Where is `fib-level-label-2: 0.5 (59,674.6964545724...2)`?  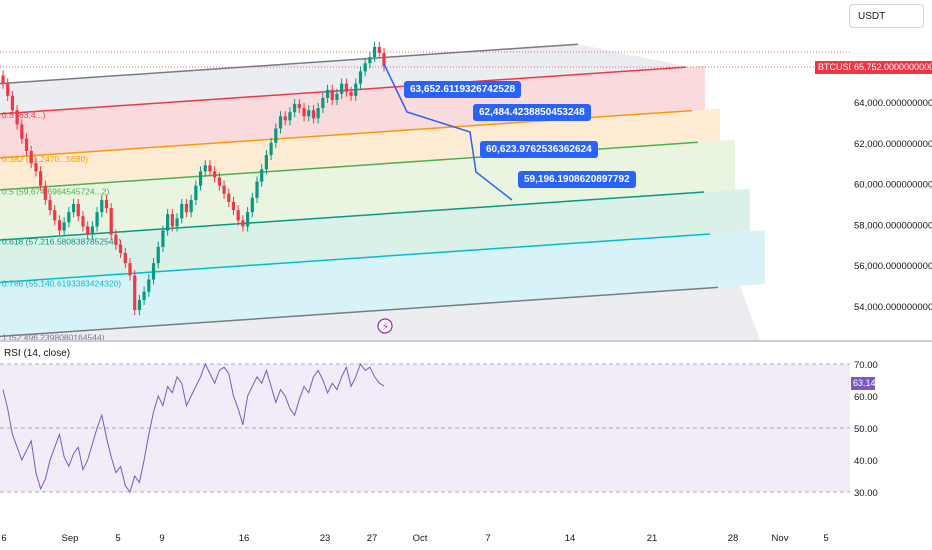 fib-level-label-2: 0.5 (59,674.6964545724...2) is located at coordinates (55, 191).